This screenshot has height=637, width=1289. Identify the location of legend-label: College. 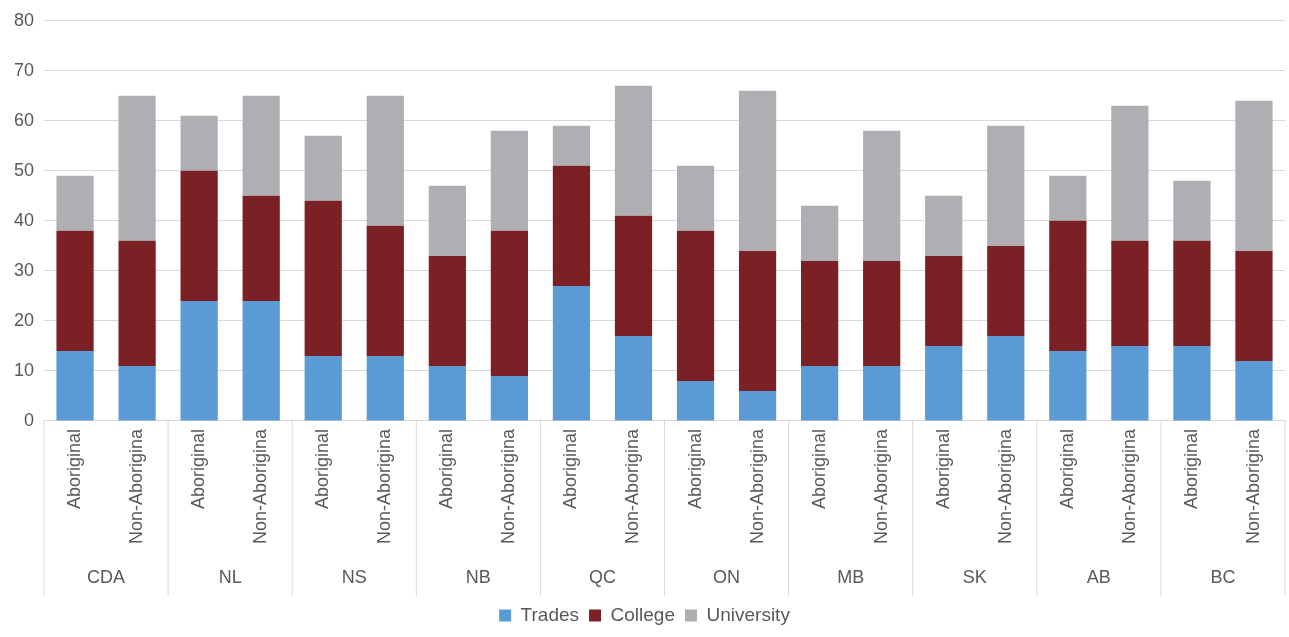
(642, 614).